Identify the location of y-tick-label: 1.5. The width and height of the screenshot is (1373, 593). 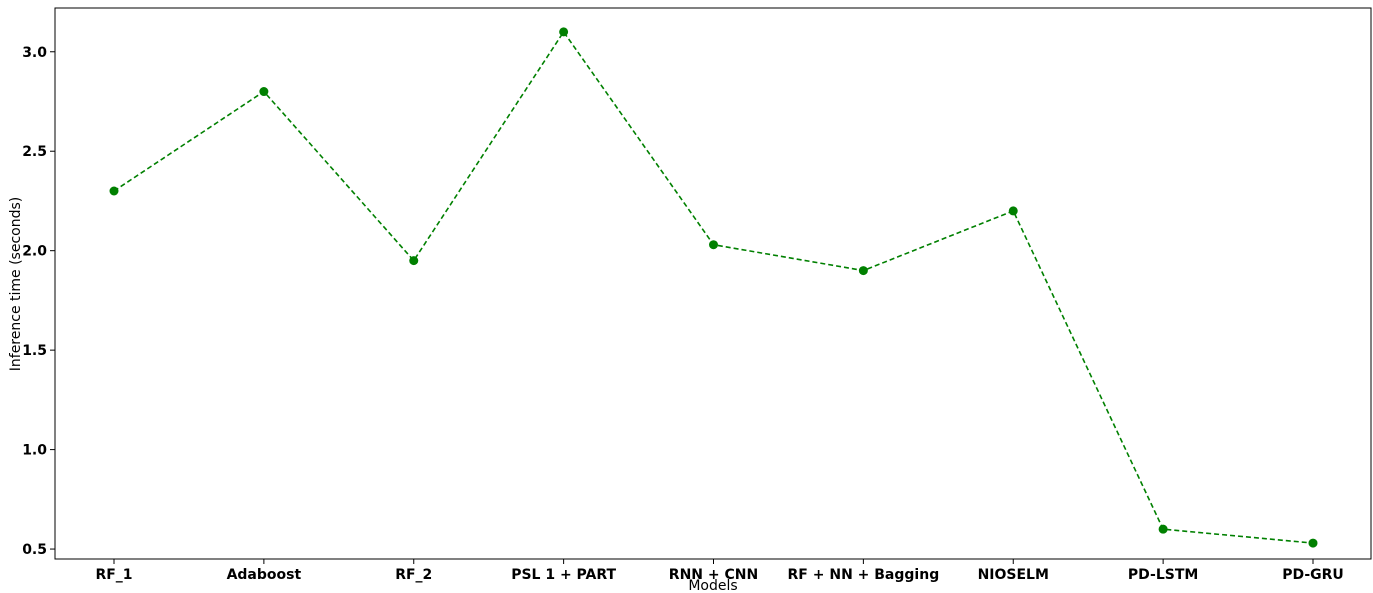
(34, 351).